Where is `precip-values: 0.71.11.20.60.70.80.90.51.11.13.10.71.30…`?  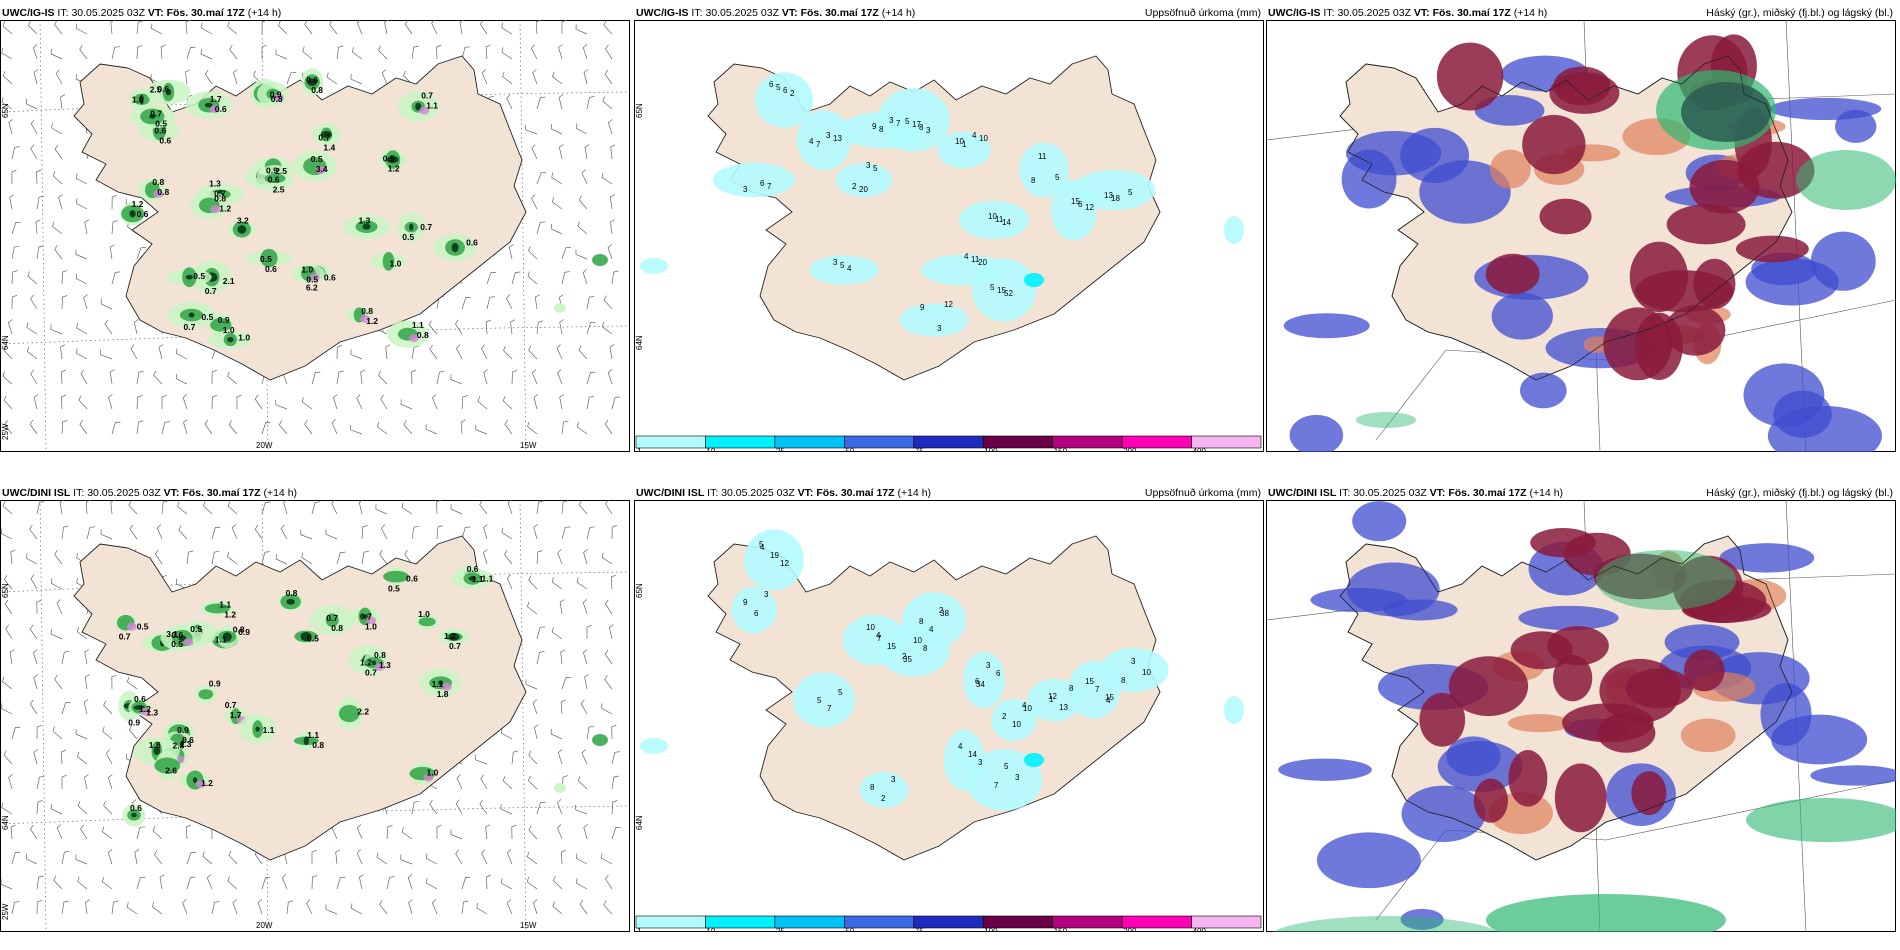 precip-values: 0.71.11.20.60.70.80.90.51.11.13.10.71.30… is located at coordinates (306, 688).